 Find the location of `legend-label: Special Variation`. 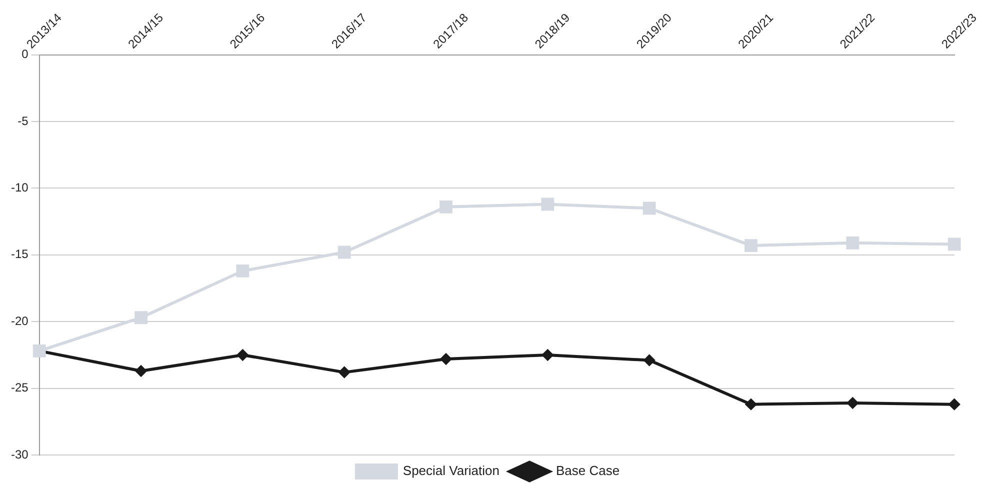

legend-label: Special Variation is located at coordinates (451, 470).